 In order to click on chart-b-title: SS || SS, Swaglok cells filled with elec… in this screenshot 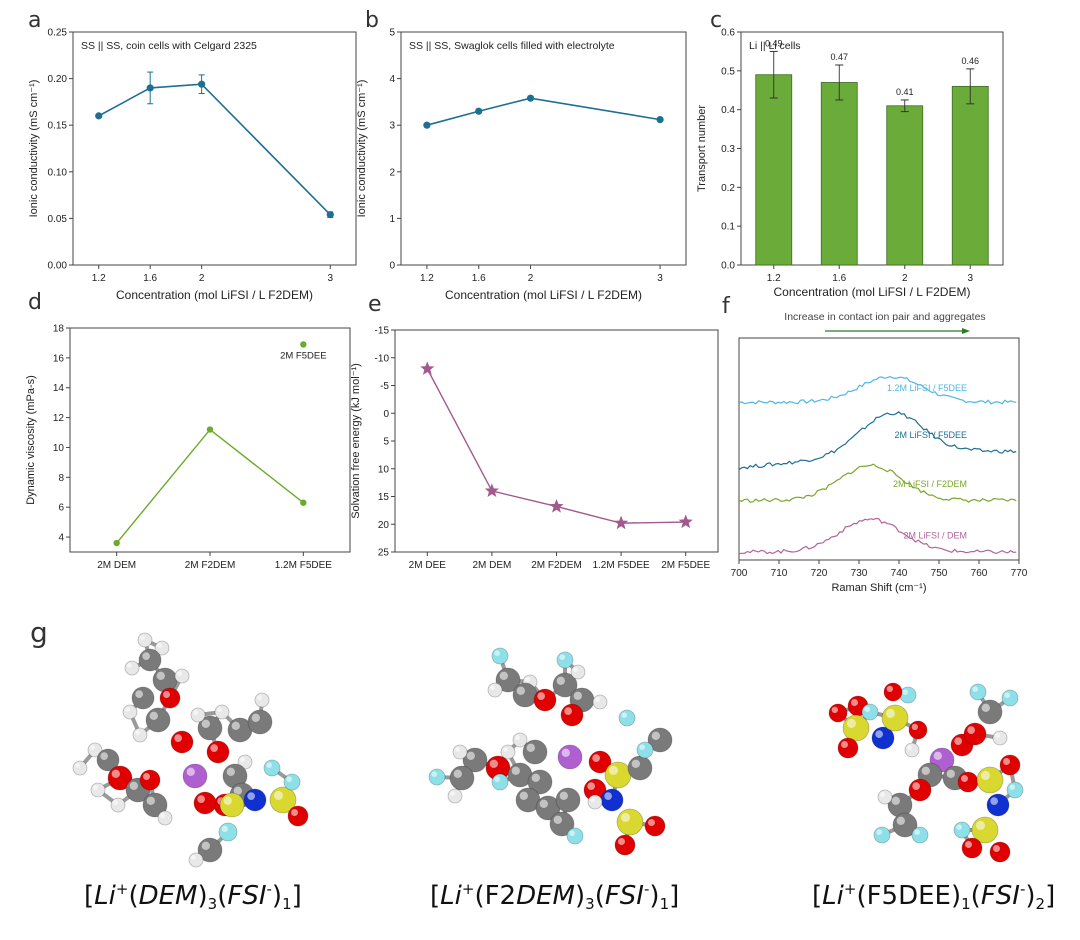, I will do `click(512, 46)`.